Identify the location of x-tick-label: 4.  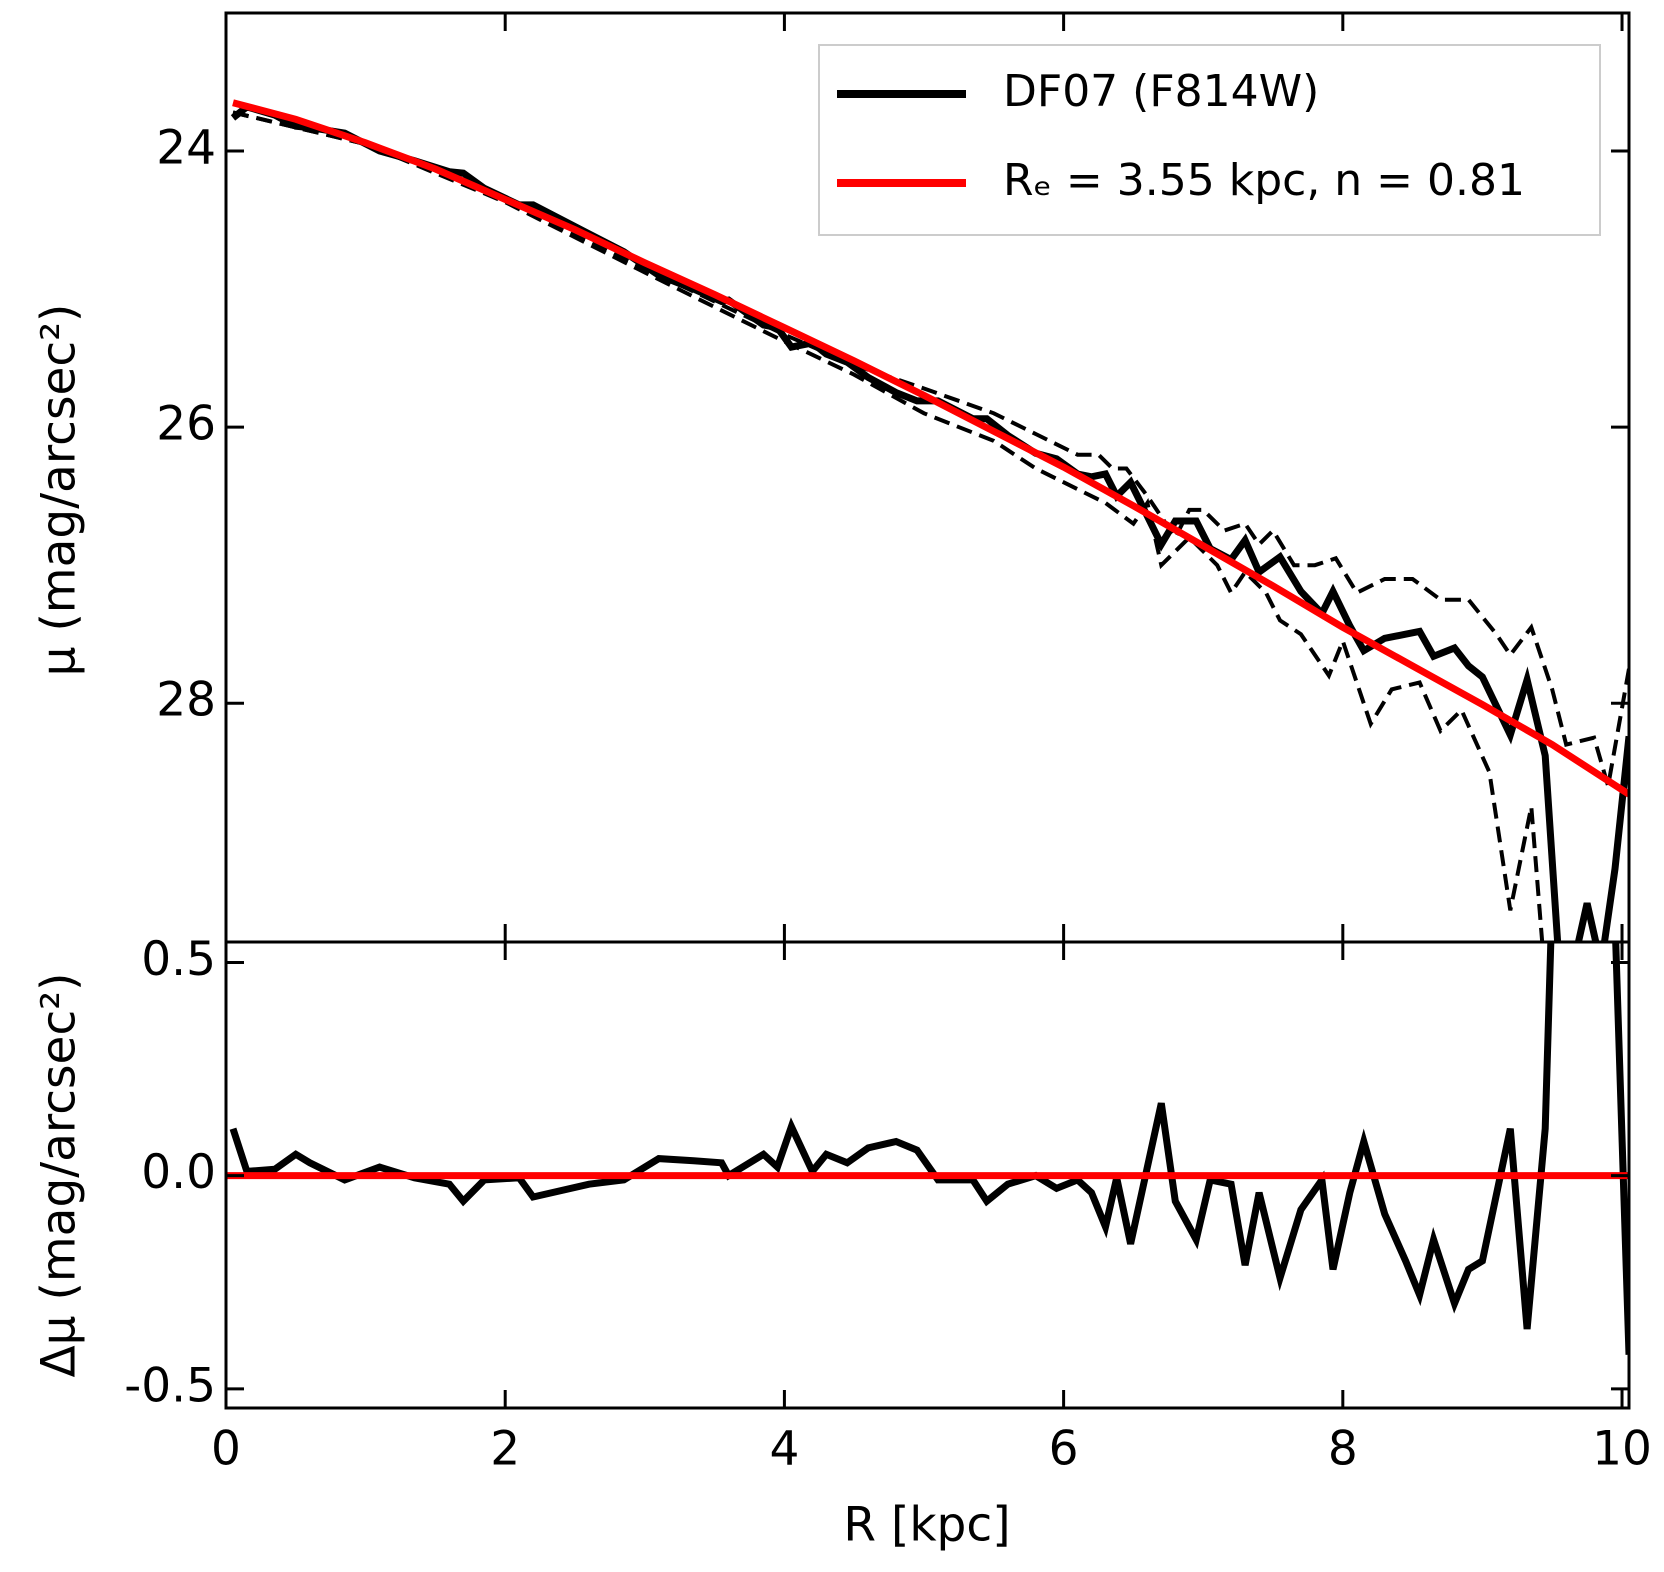
(784, 1449).